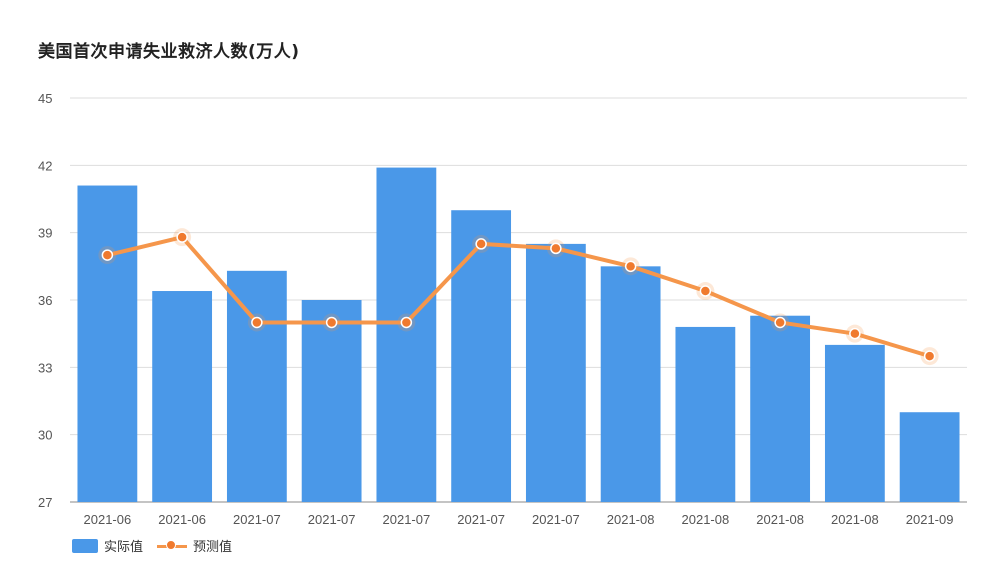 The image size is (1000, 577). I want to click on y-tick-label: 36, so click(45, 300).